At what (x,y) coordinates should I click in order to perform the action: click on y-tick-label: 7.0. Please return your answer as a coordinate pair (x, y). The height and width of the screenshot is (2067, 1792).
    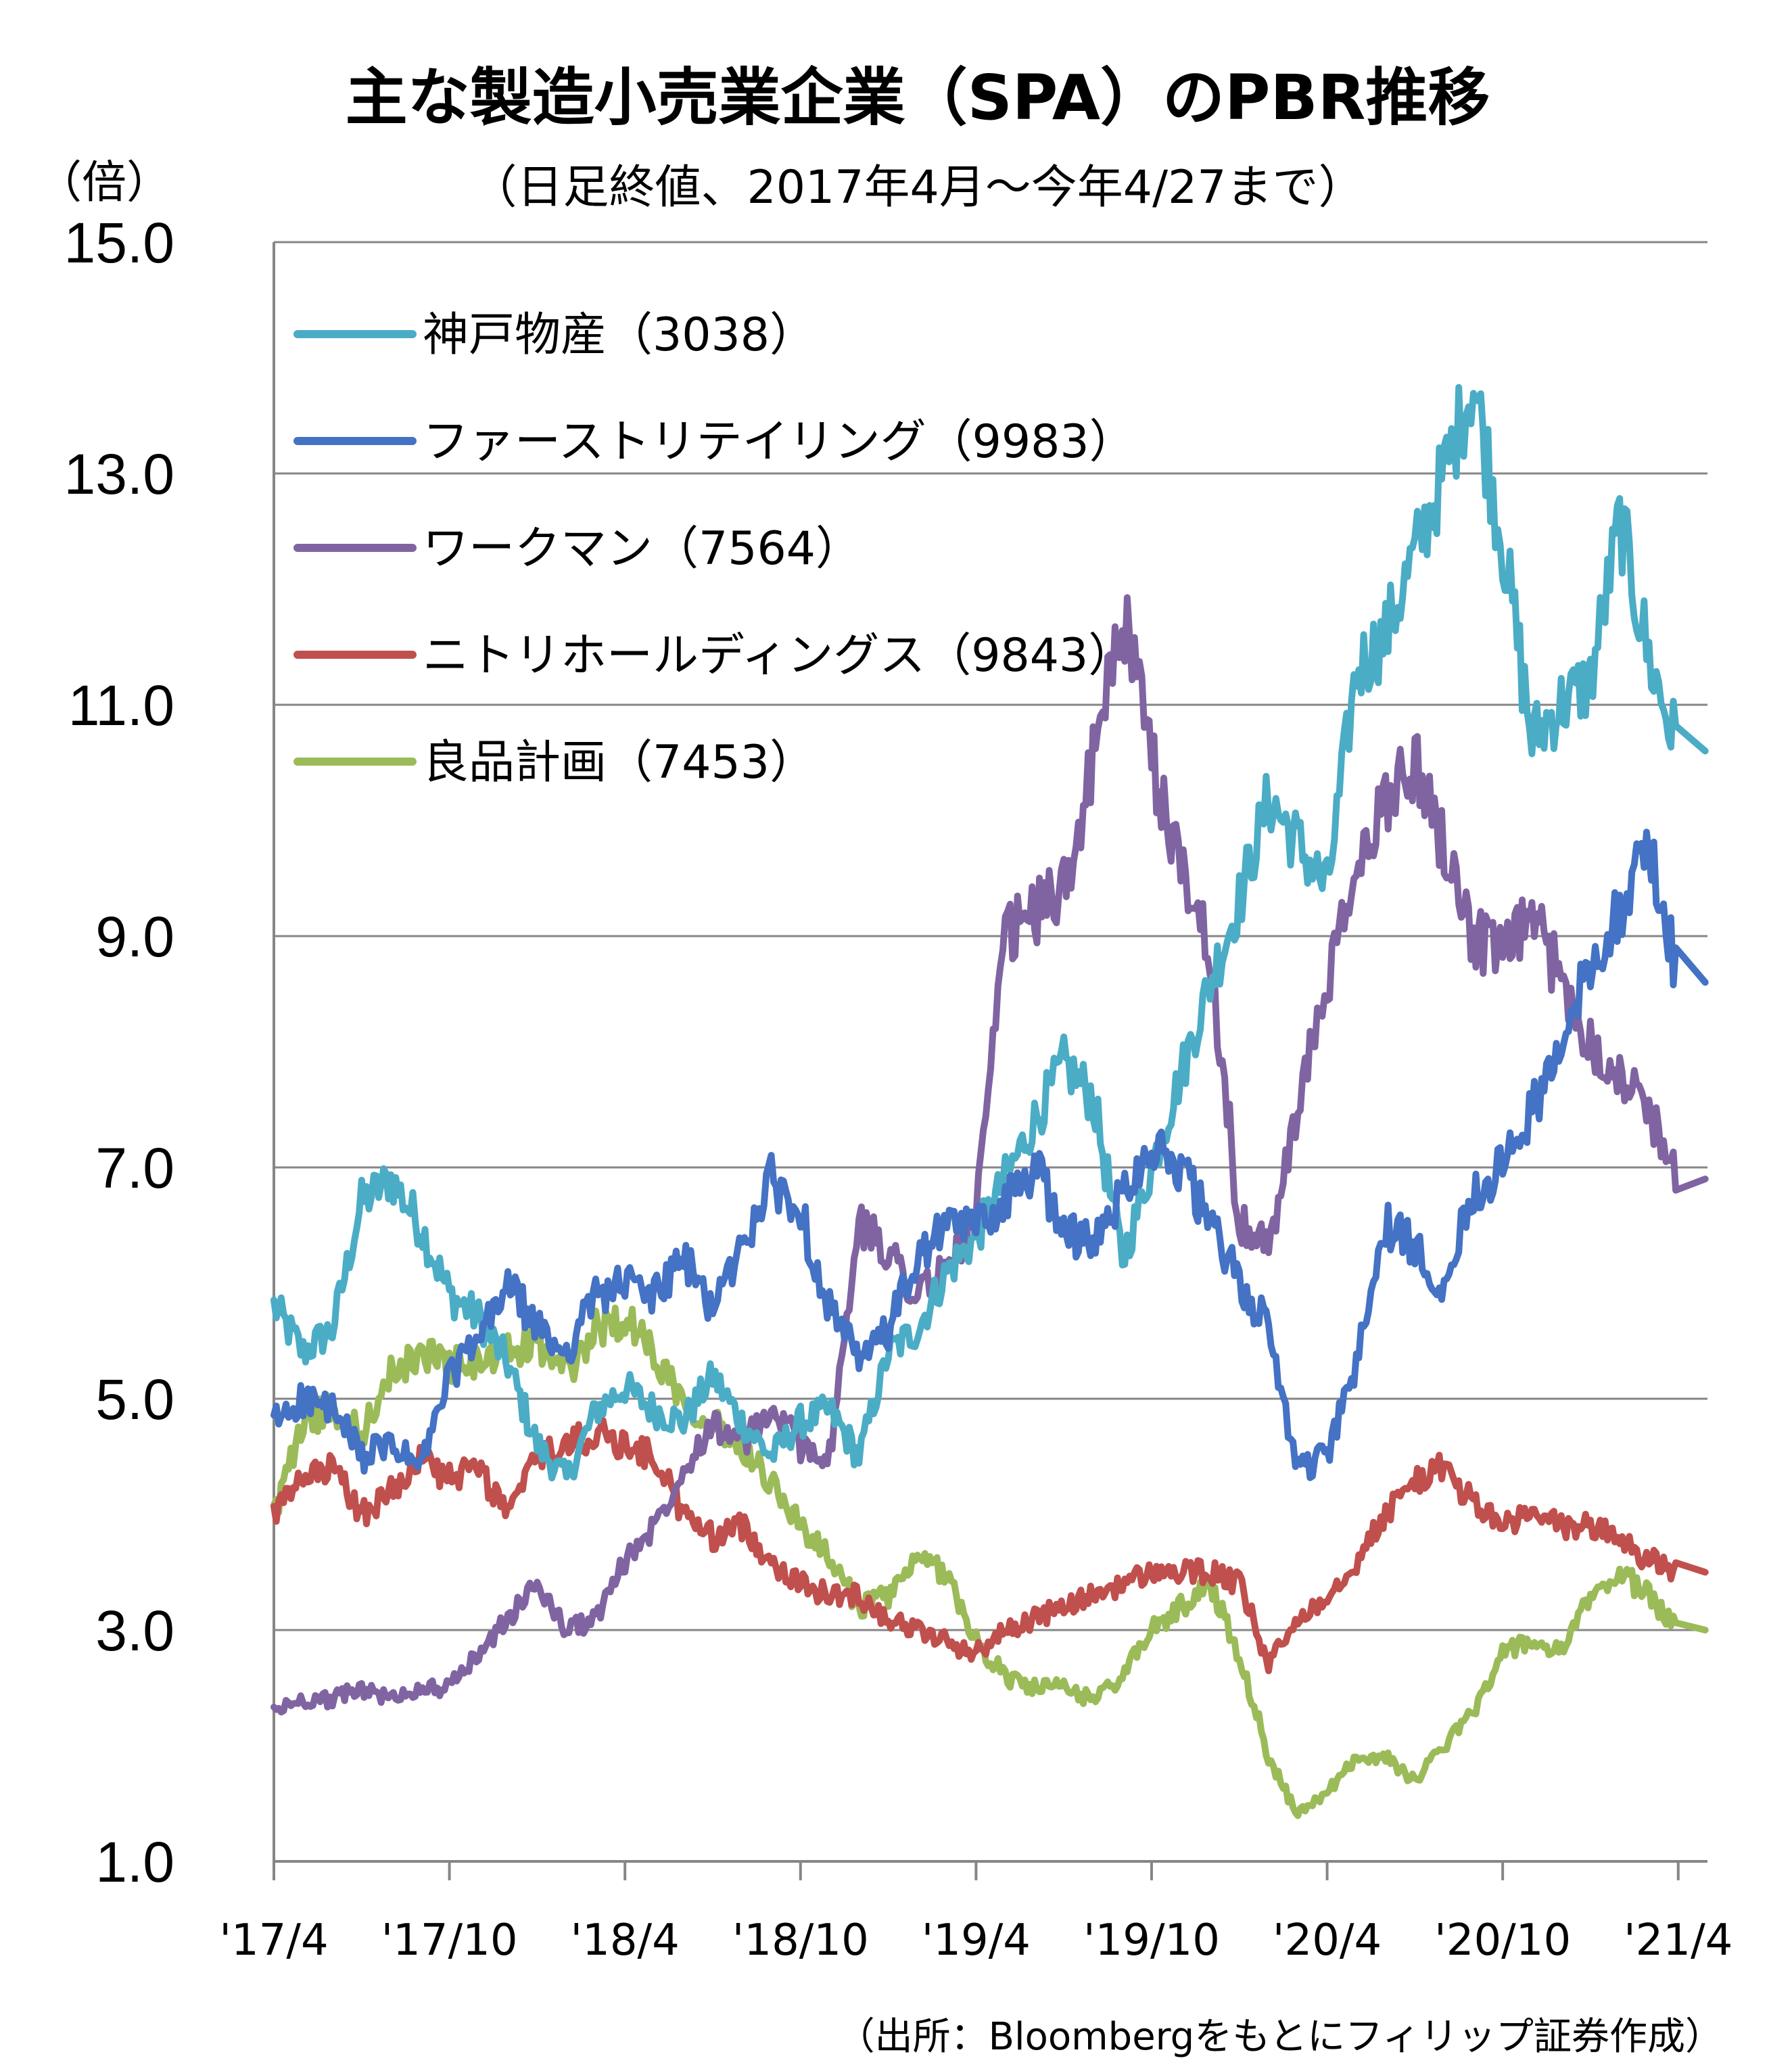
    Looking at the image, I should click on (134, 1168).